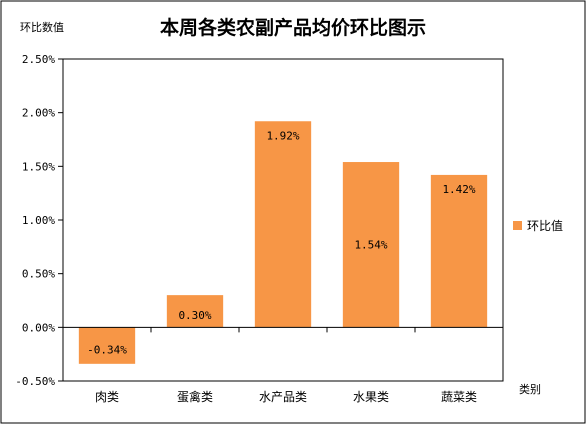  Describe the element at coordinates (38, 113) in the screenshot. I see `y-tick-label: 2.00%` at that location.